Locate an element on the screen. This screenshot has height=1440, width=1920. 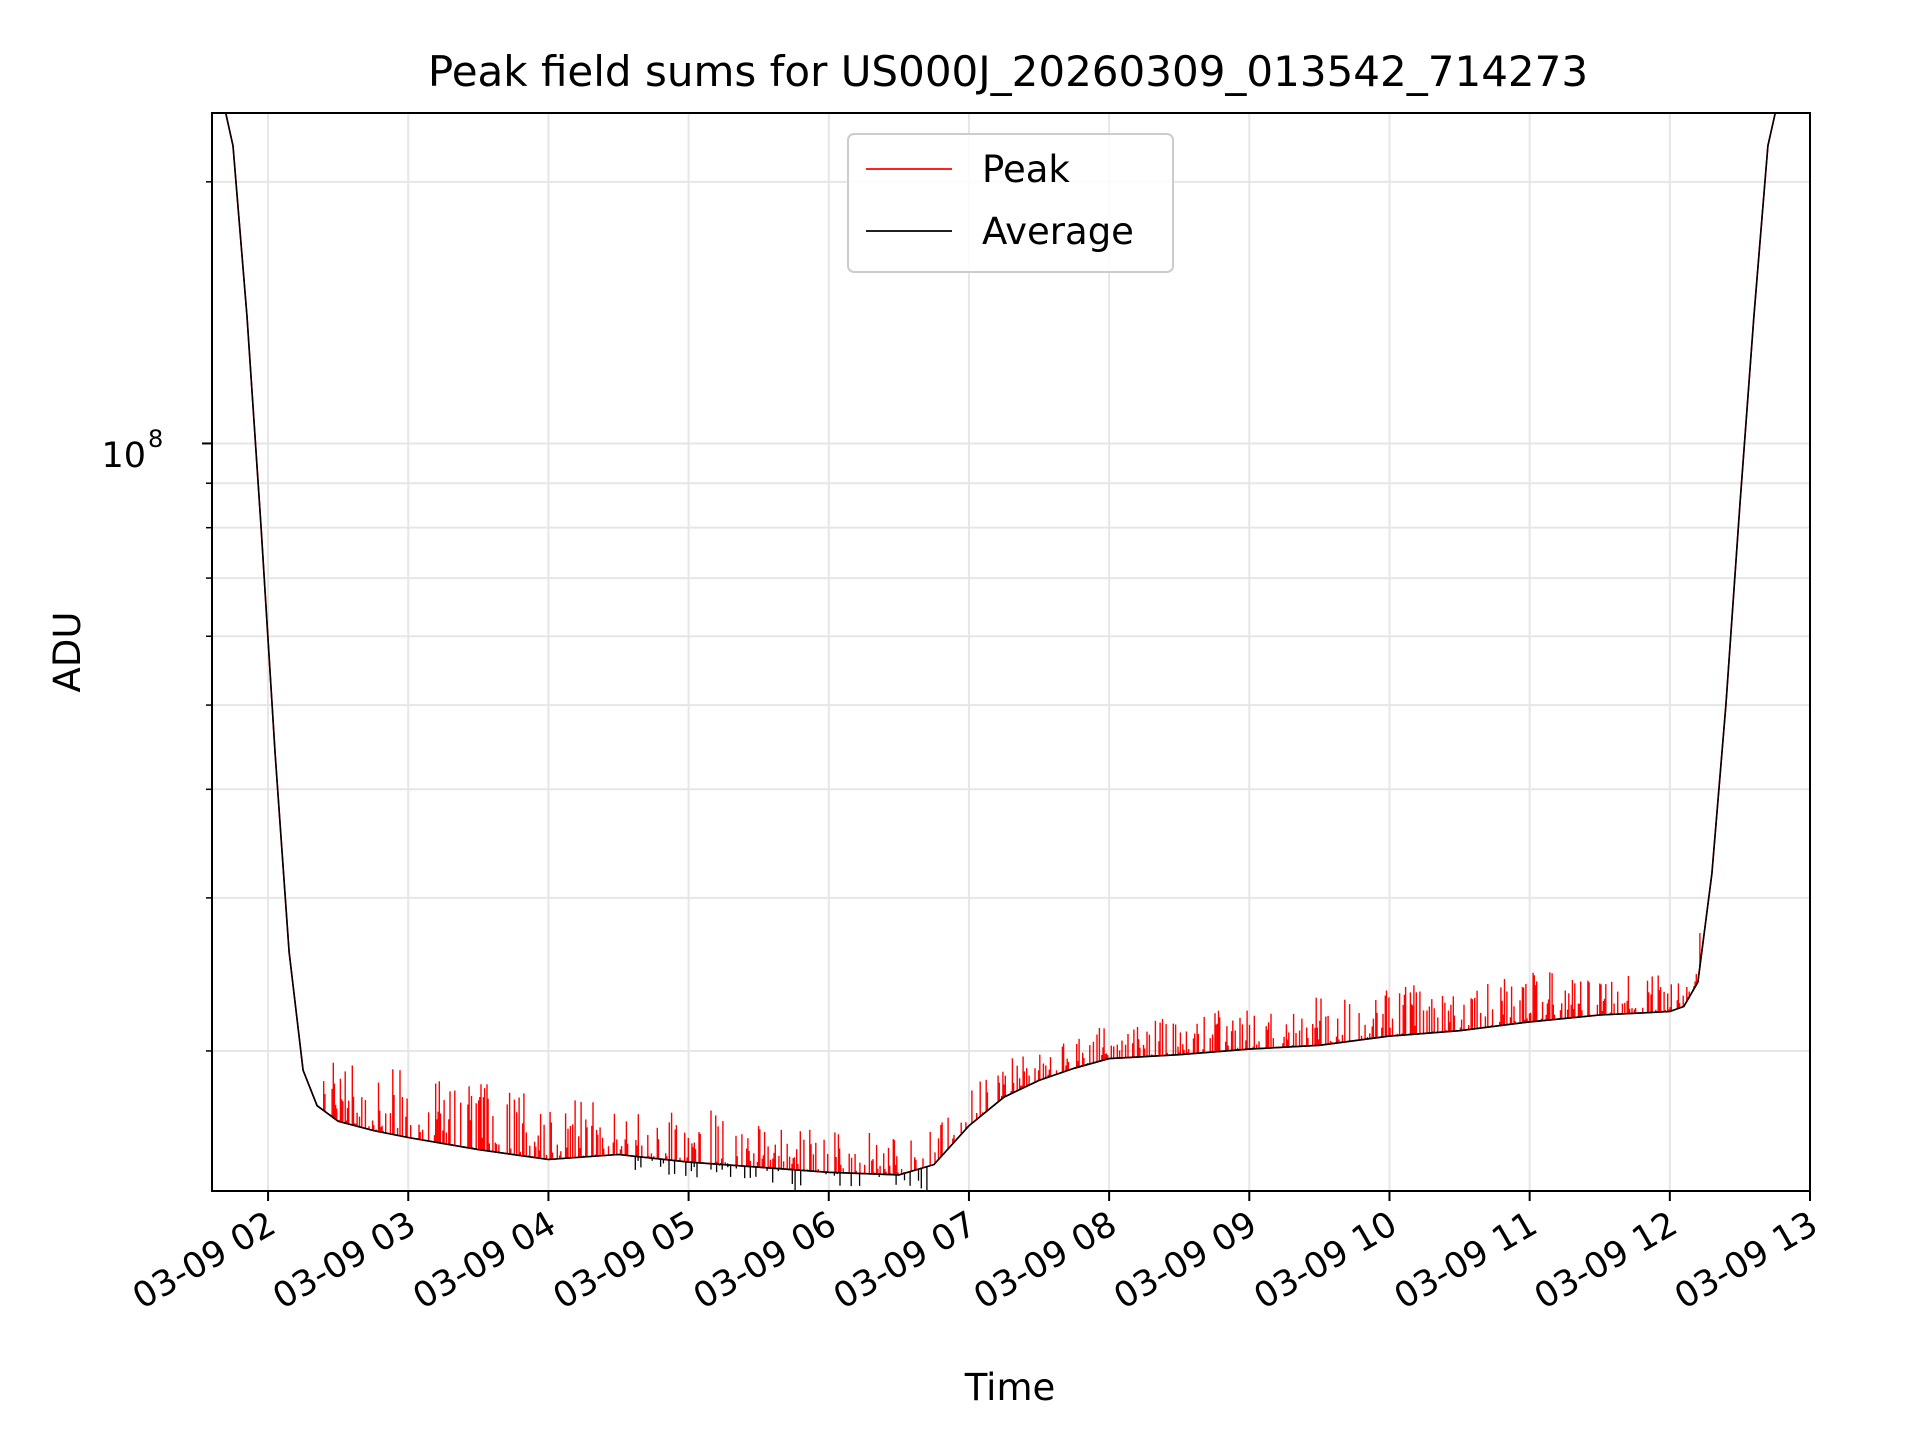
legend-average-label: Average is located at coordinates (1058, 231).